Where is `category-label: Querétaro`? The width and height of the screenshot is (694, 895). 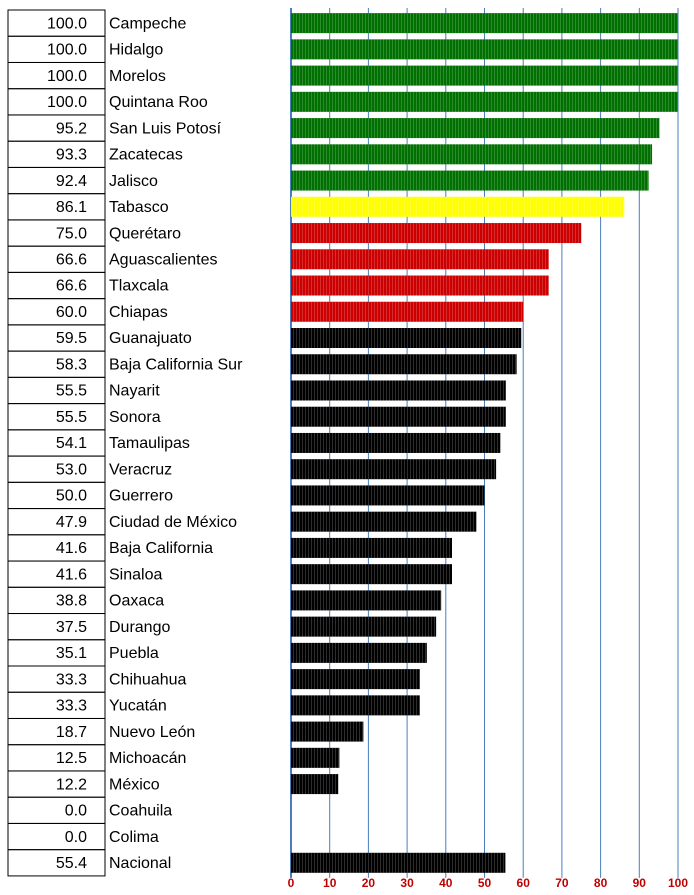
category-label: Querétaro is located at coordinates (145, 233).